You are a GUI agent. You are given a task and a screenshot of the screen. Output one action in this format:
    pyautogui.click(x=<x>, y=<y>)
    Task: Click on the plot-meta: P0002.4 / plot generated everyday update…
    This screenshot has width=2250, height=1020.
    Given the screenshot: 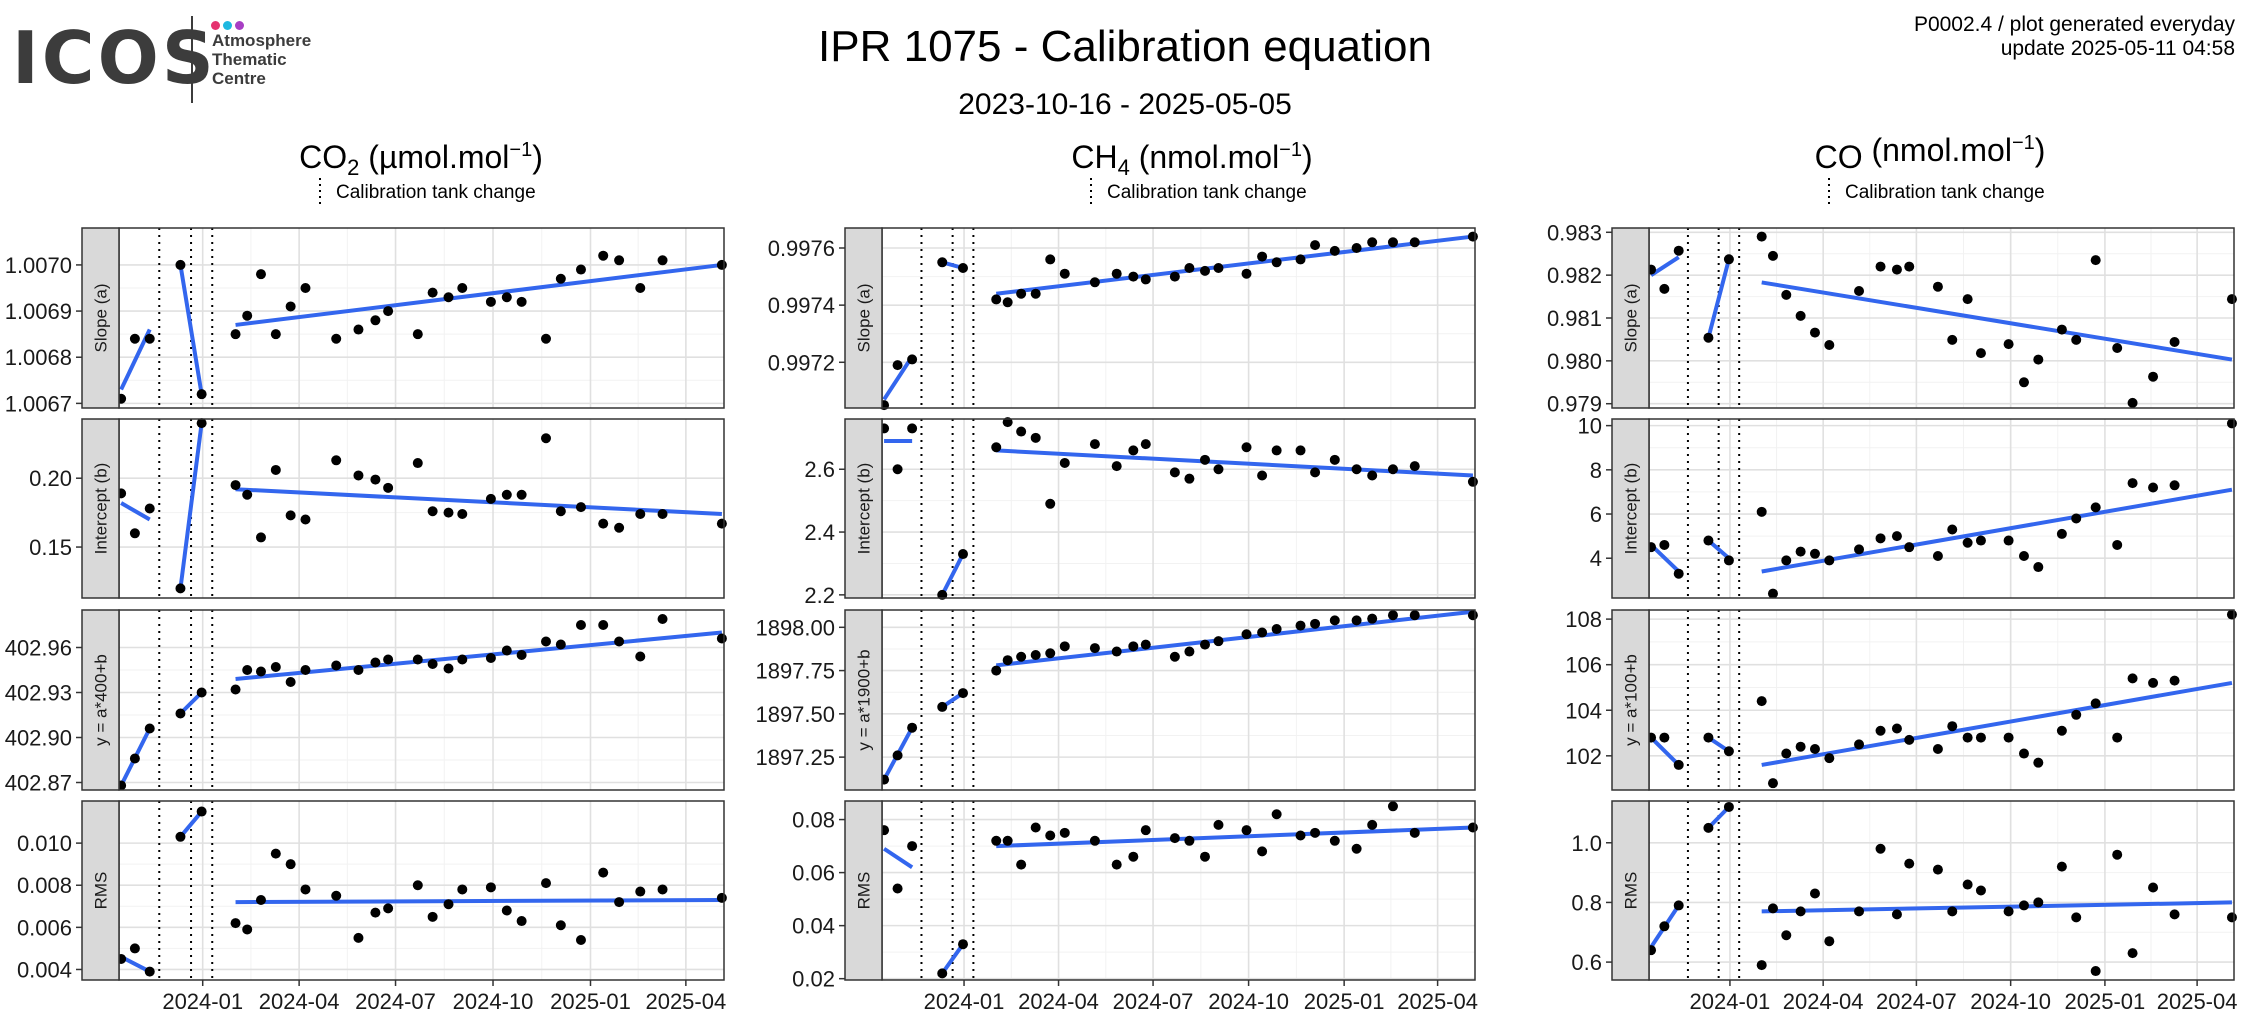 What is the action you would take?
    pyautogui.click(x=2074, y=37)
    